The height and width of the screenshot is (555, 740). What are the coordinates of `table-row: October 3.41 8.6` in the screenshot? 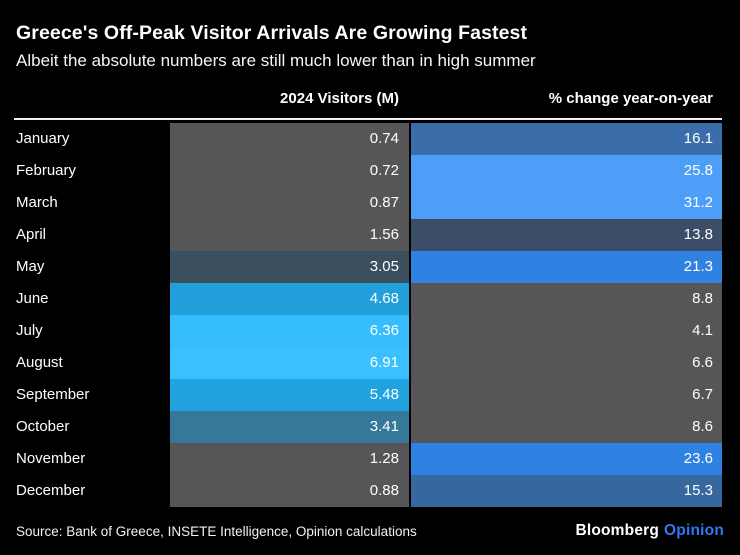 It's located at (370, 427).